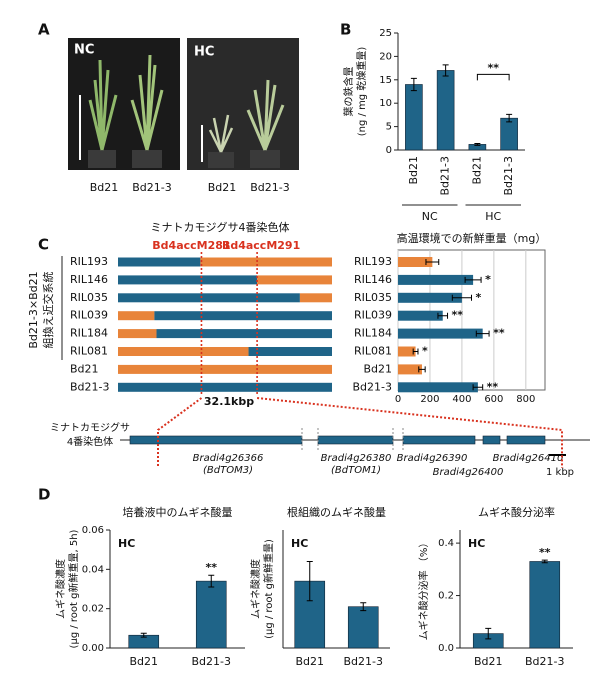 Image resolution: width=600 pixels, height=676 pixels. Describe the element at coordinates (178, 512) in the screenshot. I see `chart-title: 培養液中のムギネ酸量` at that location.